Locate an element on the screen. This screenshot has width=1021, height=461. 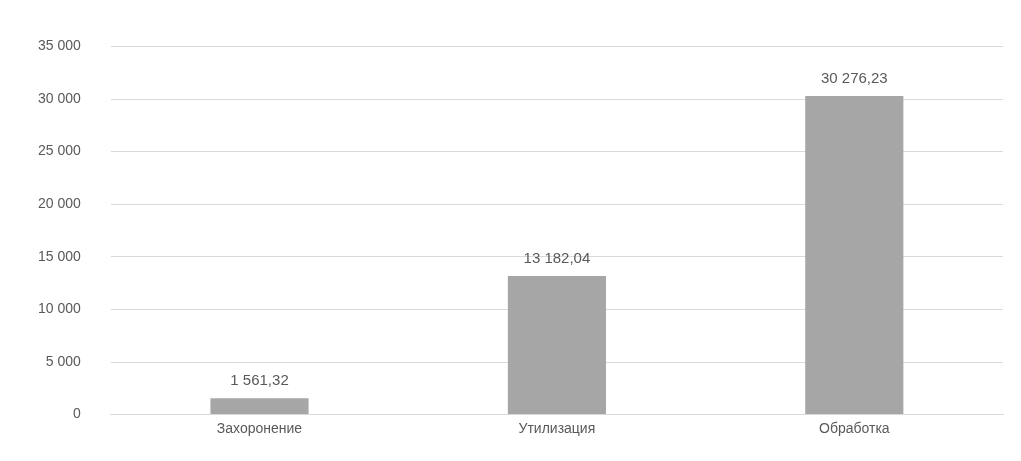
y-tick-label: 5 000 is located at coordinates (63, 360).